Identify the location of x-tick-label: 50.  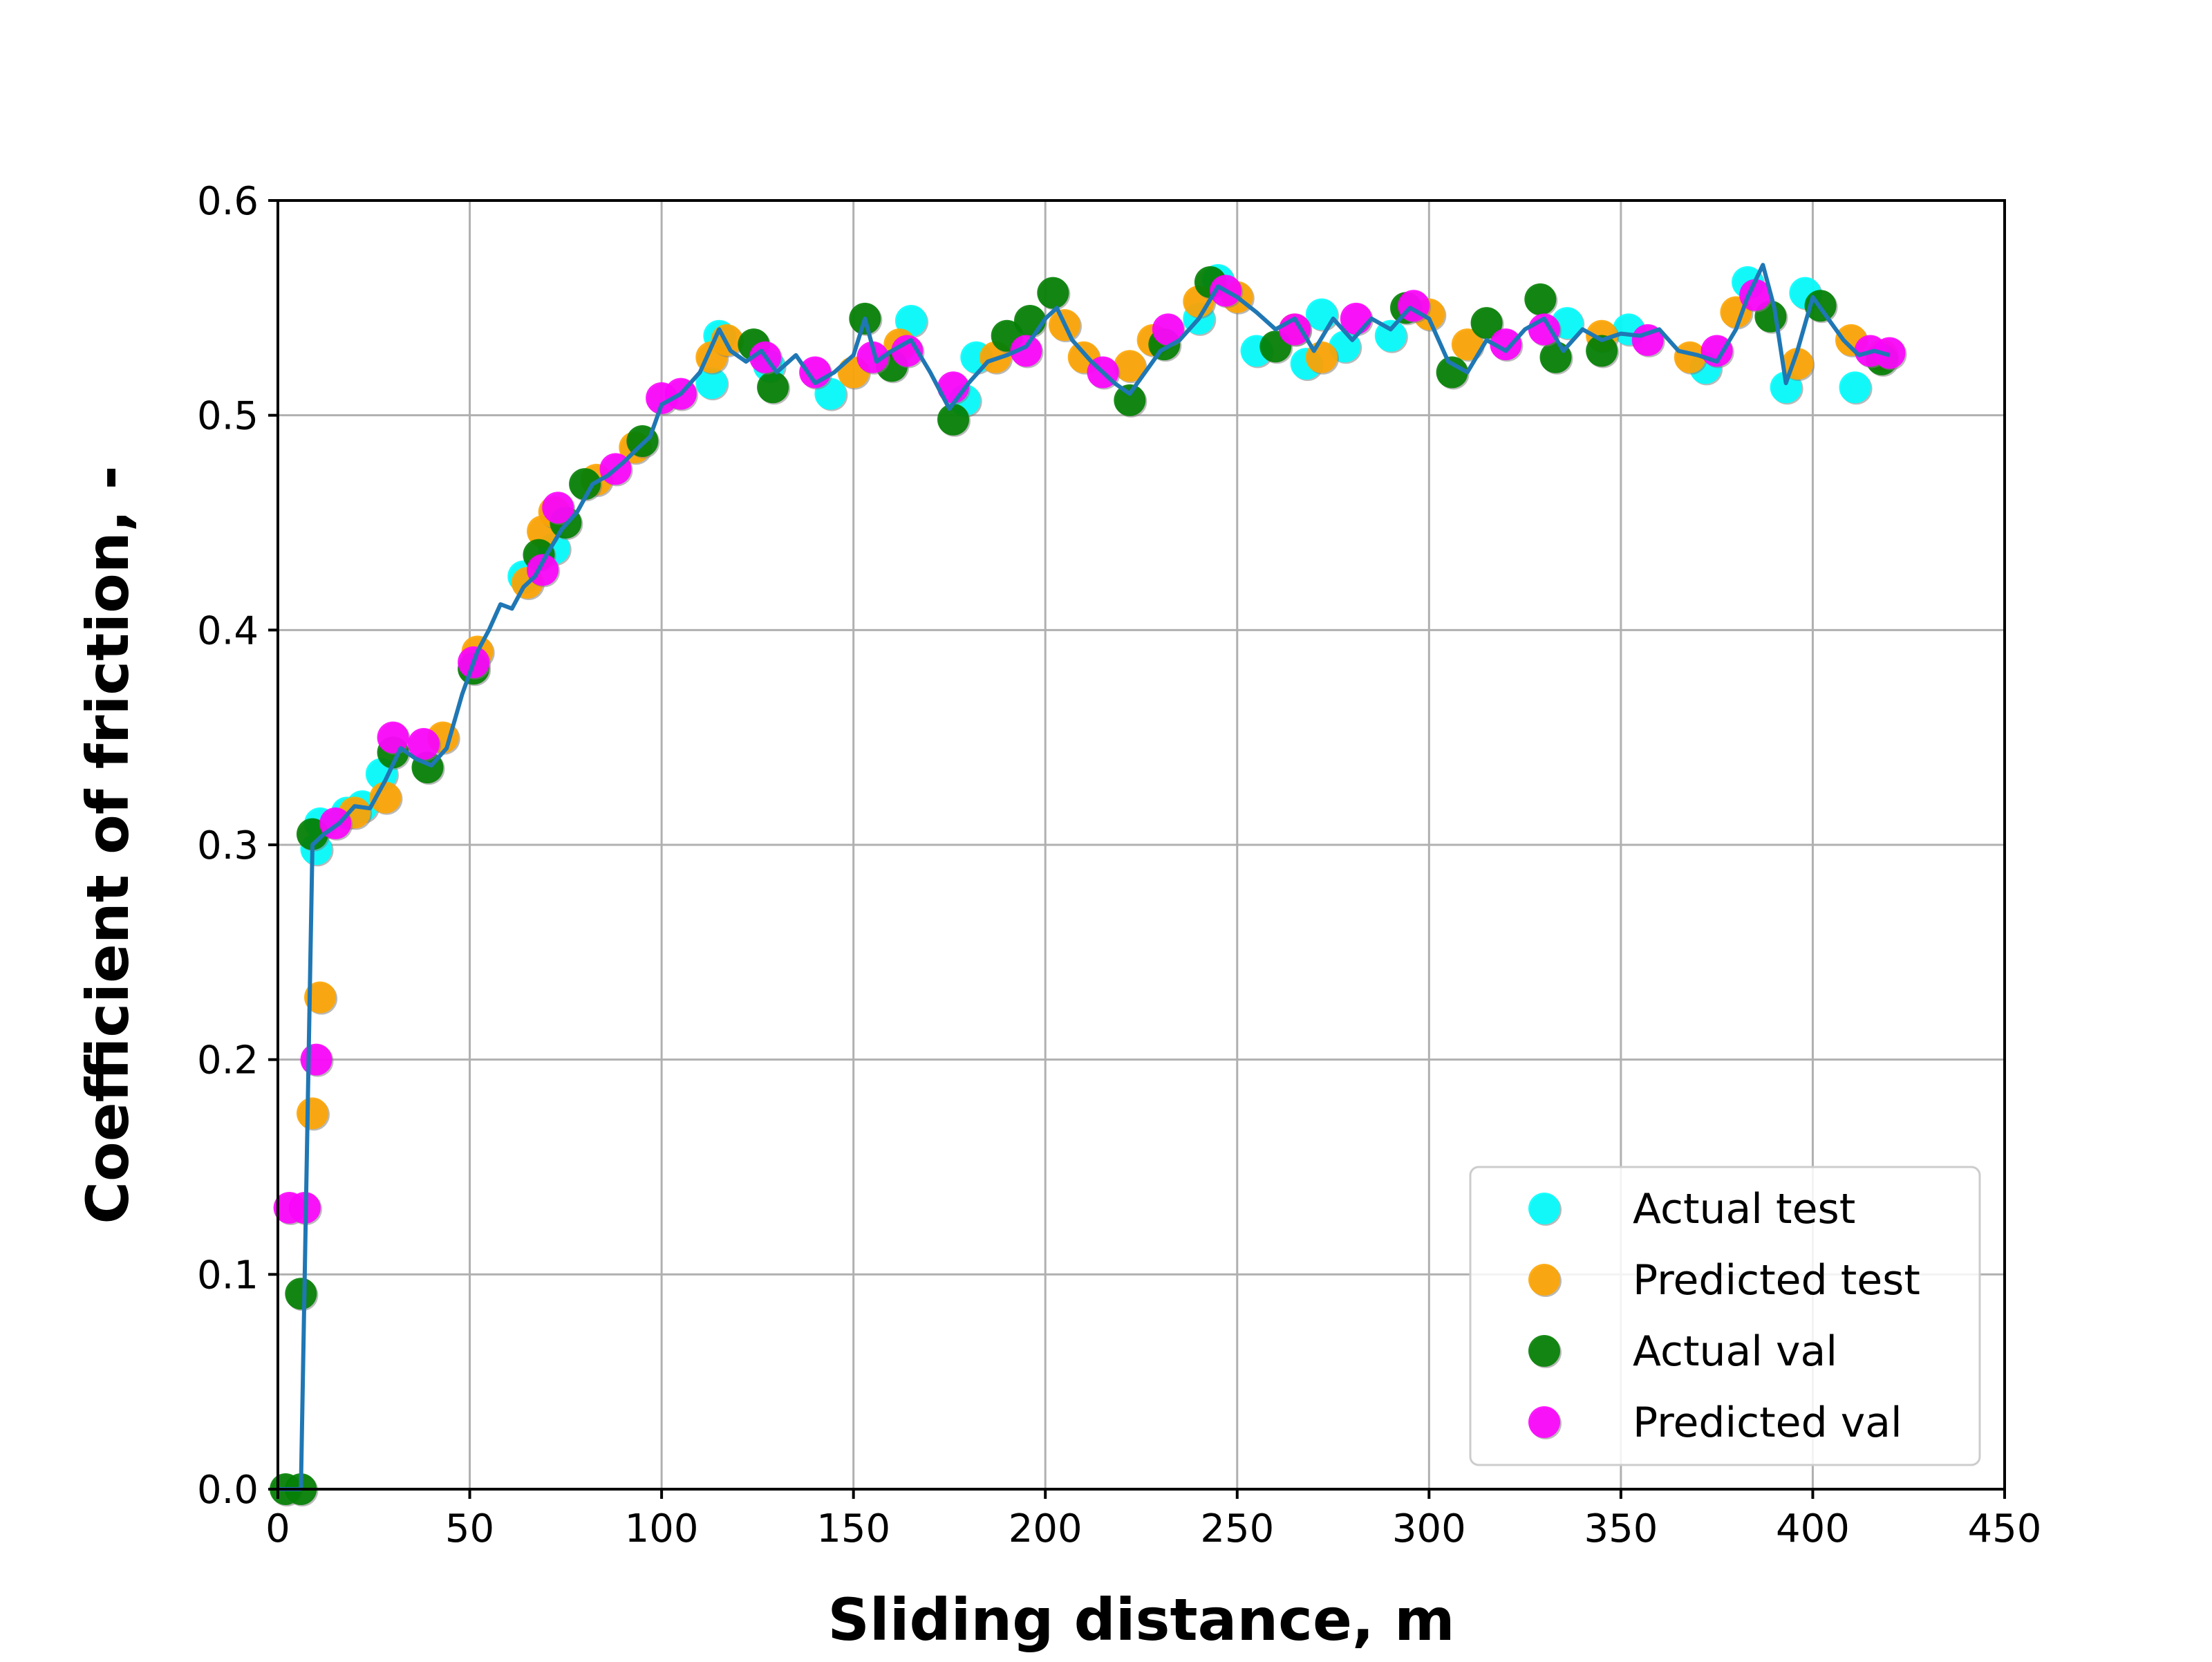
(469, 1529).